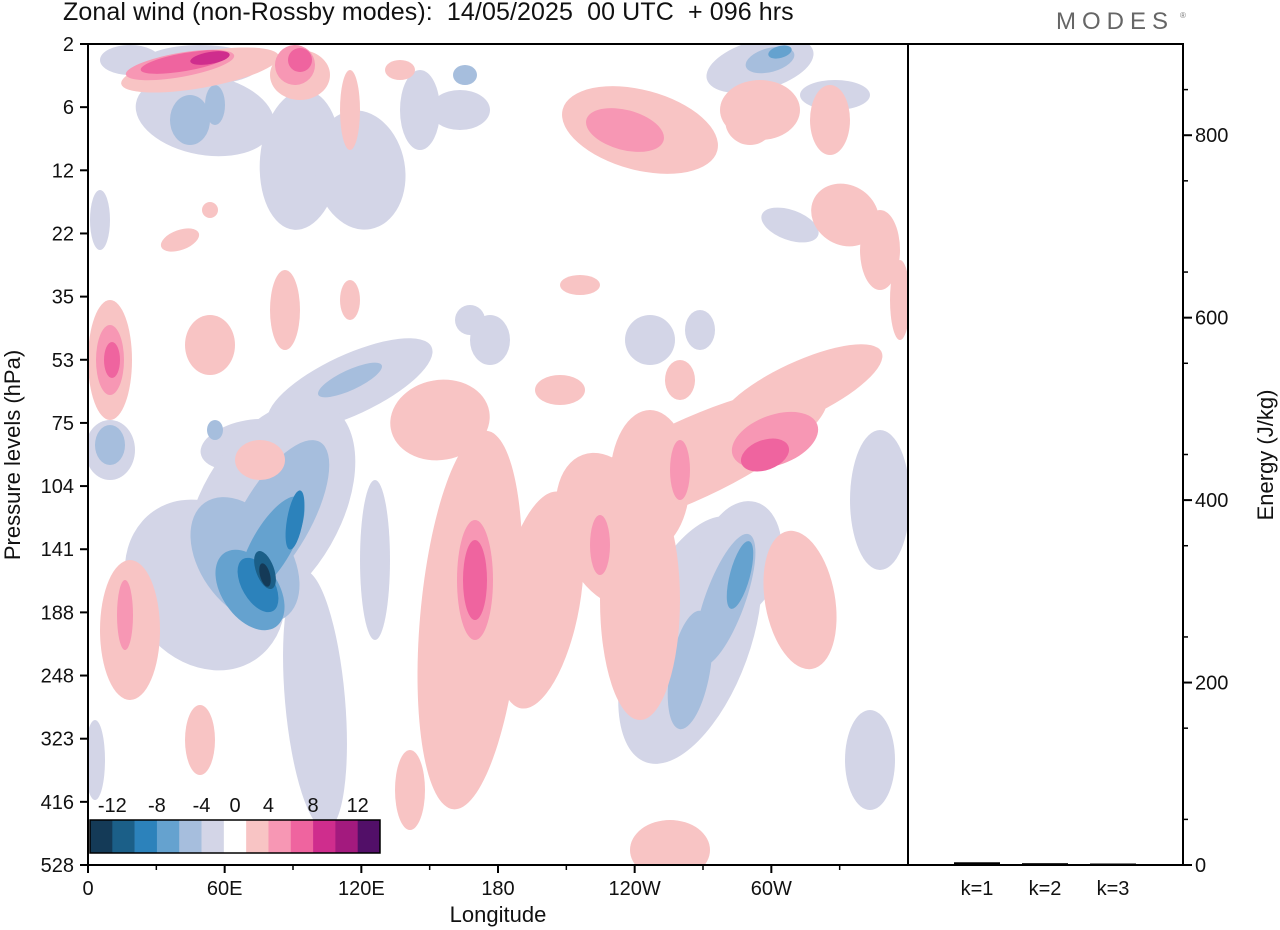 Image resolution: width=1280 pixels, height=930 pixels. I want to click on brand-mark-icon: ®, so click(1183, 15).